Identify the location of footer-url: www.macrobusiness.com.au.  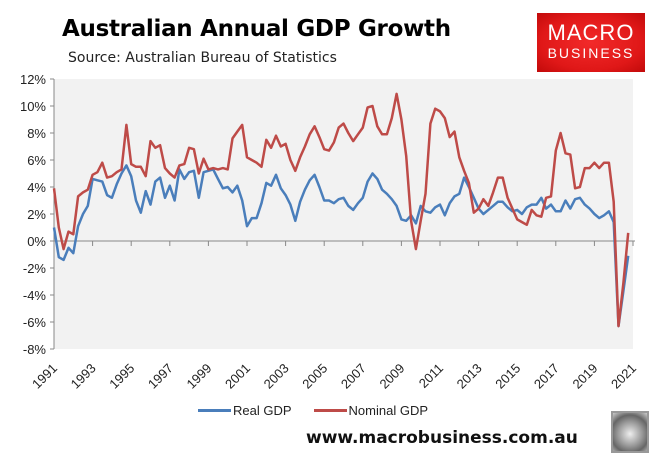
(442, 438).